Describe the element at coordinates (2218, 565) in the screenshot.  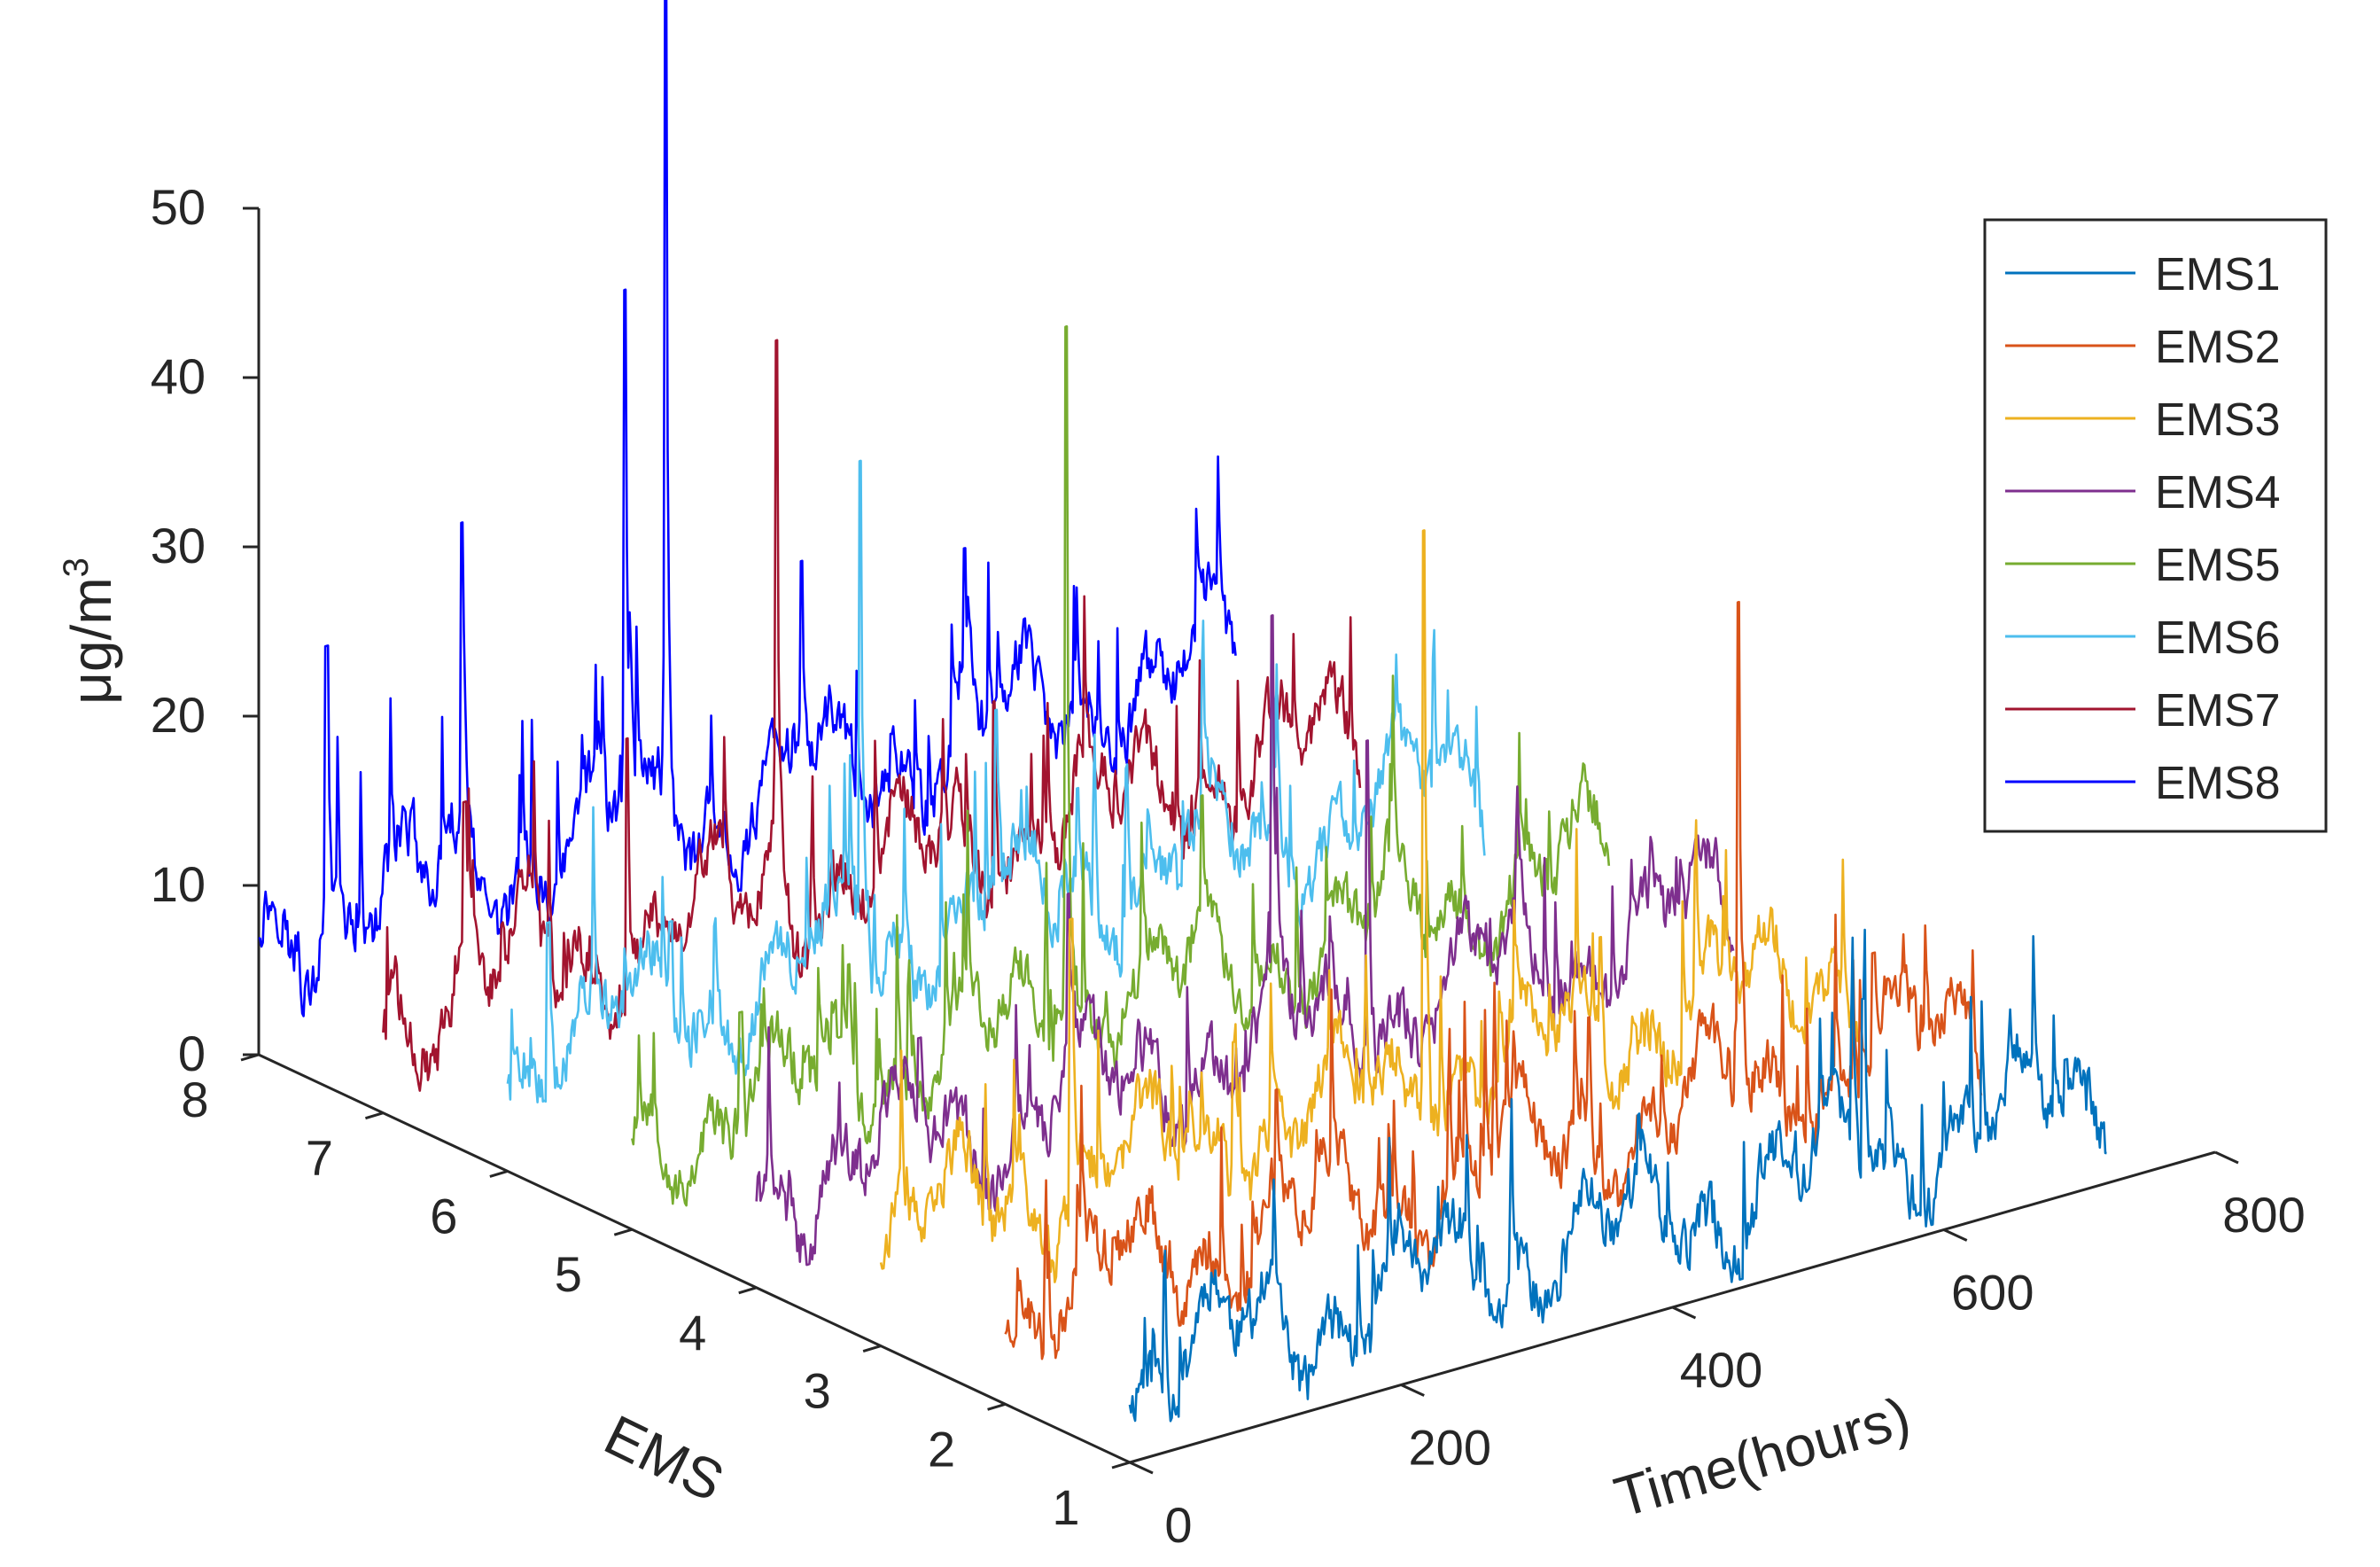
I see `legend-label-ems5: EMS5` at that location.